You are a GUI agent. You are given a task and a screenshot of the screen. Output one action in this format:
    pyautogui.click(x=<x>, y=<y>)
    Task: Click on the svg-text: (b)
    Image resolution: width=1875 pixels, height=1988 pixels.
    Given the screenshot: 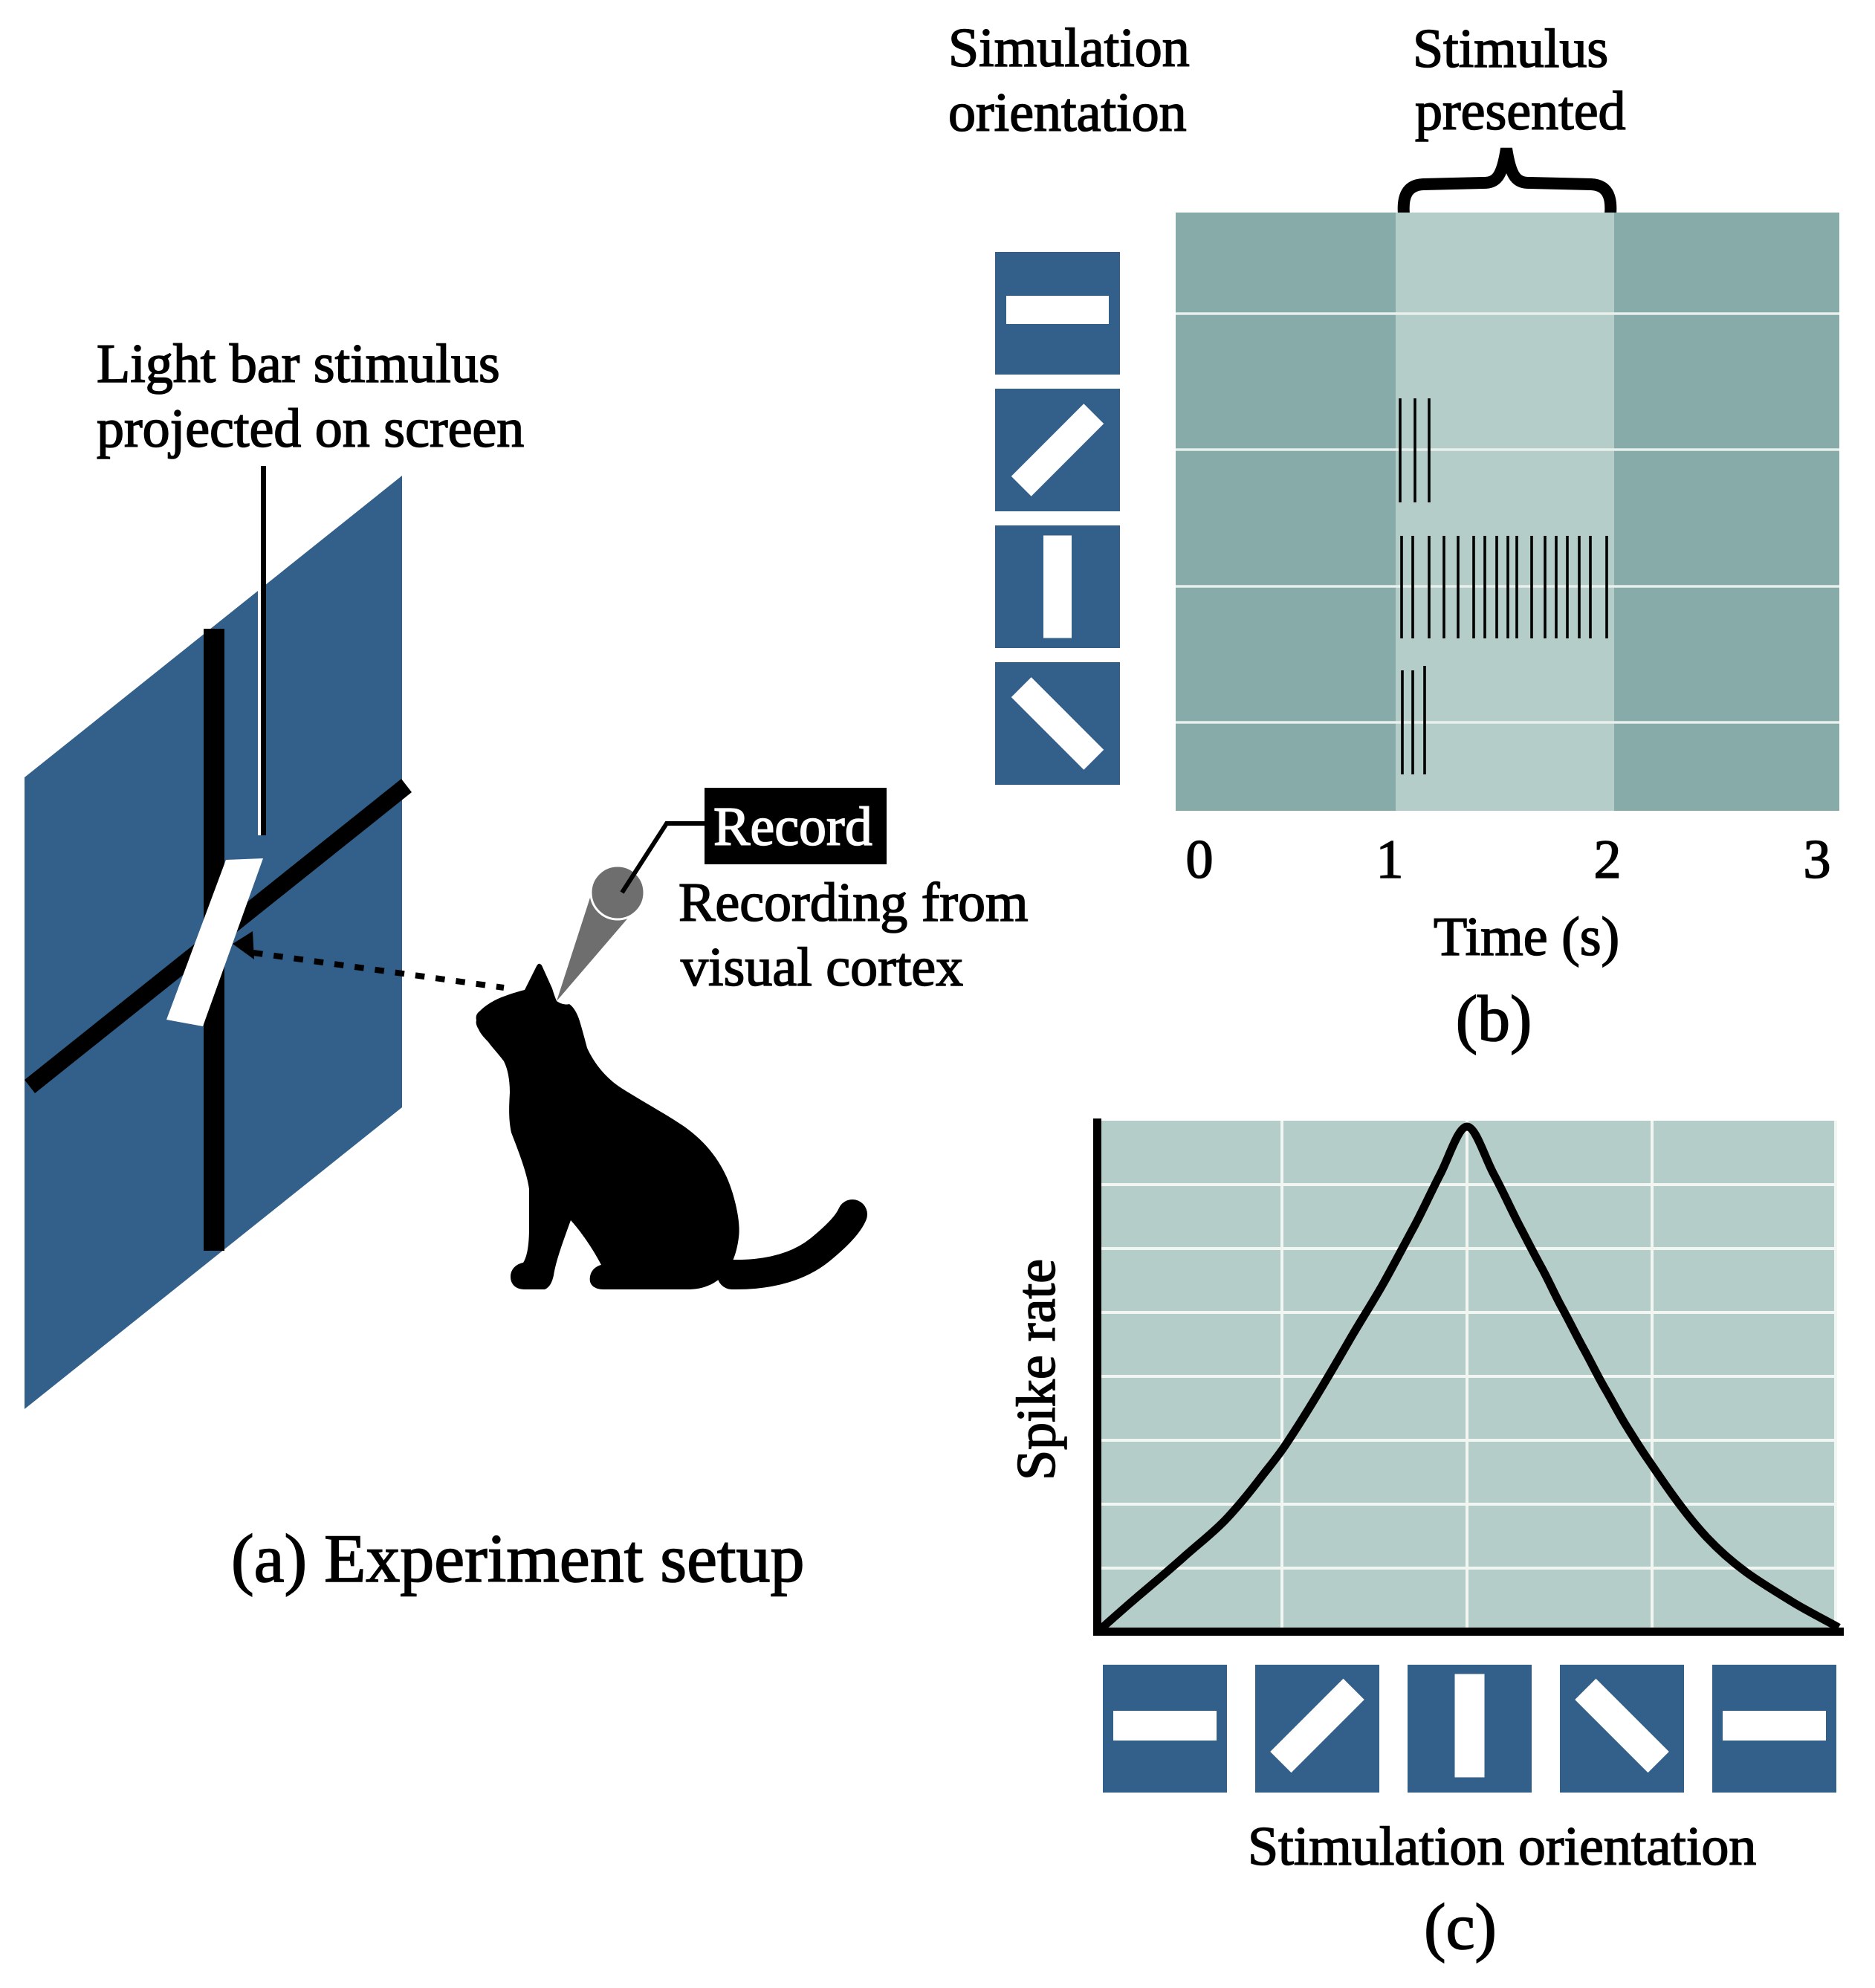 What is the action you would take?
    pyautogui.click(x=1494, y=1019)
    